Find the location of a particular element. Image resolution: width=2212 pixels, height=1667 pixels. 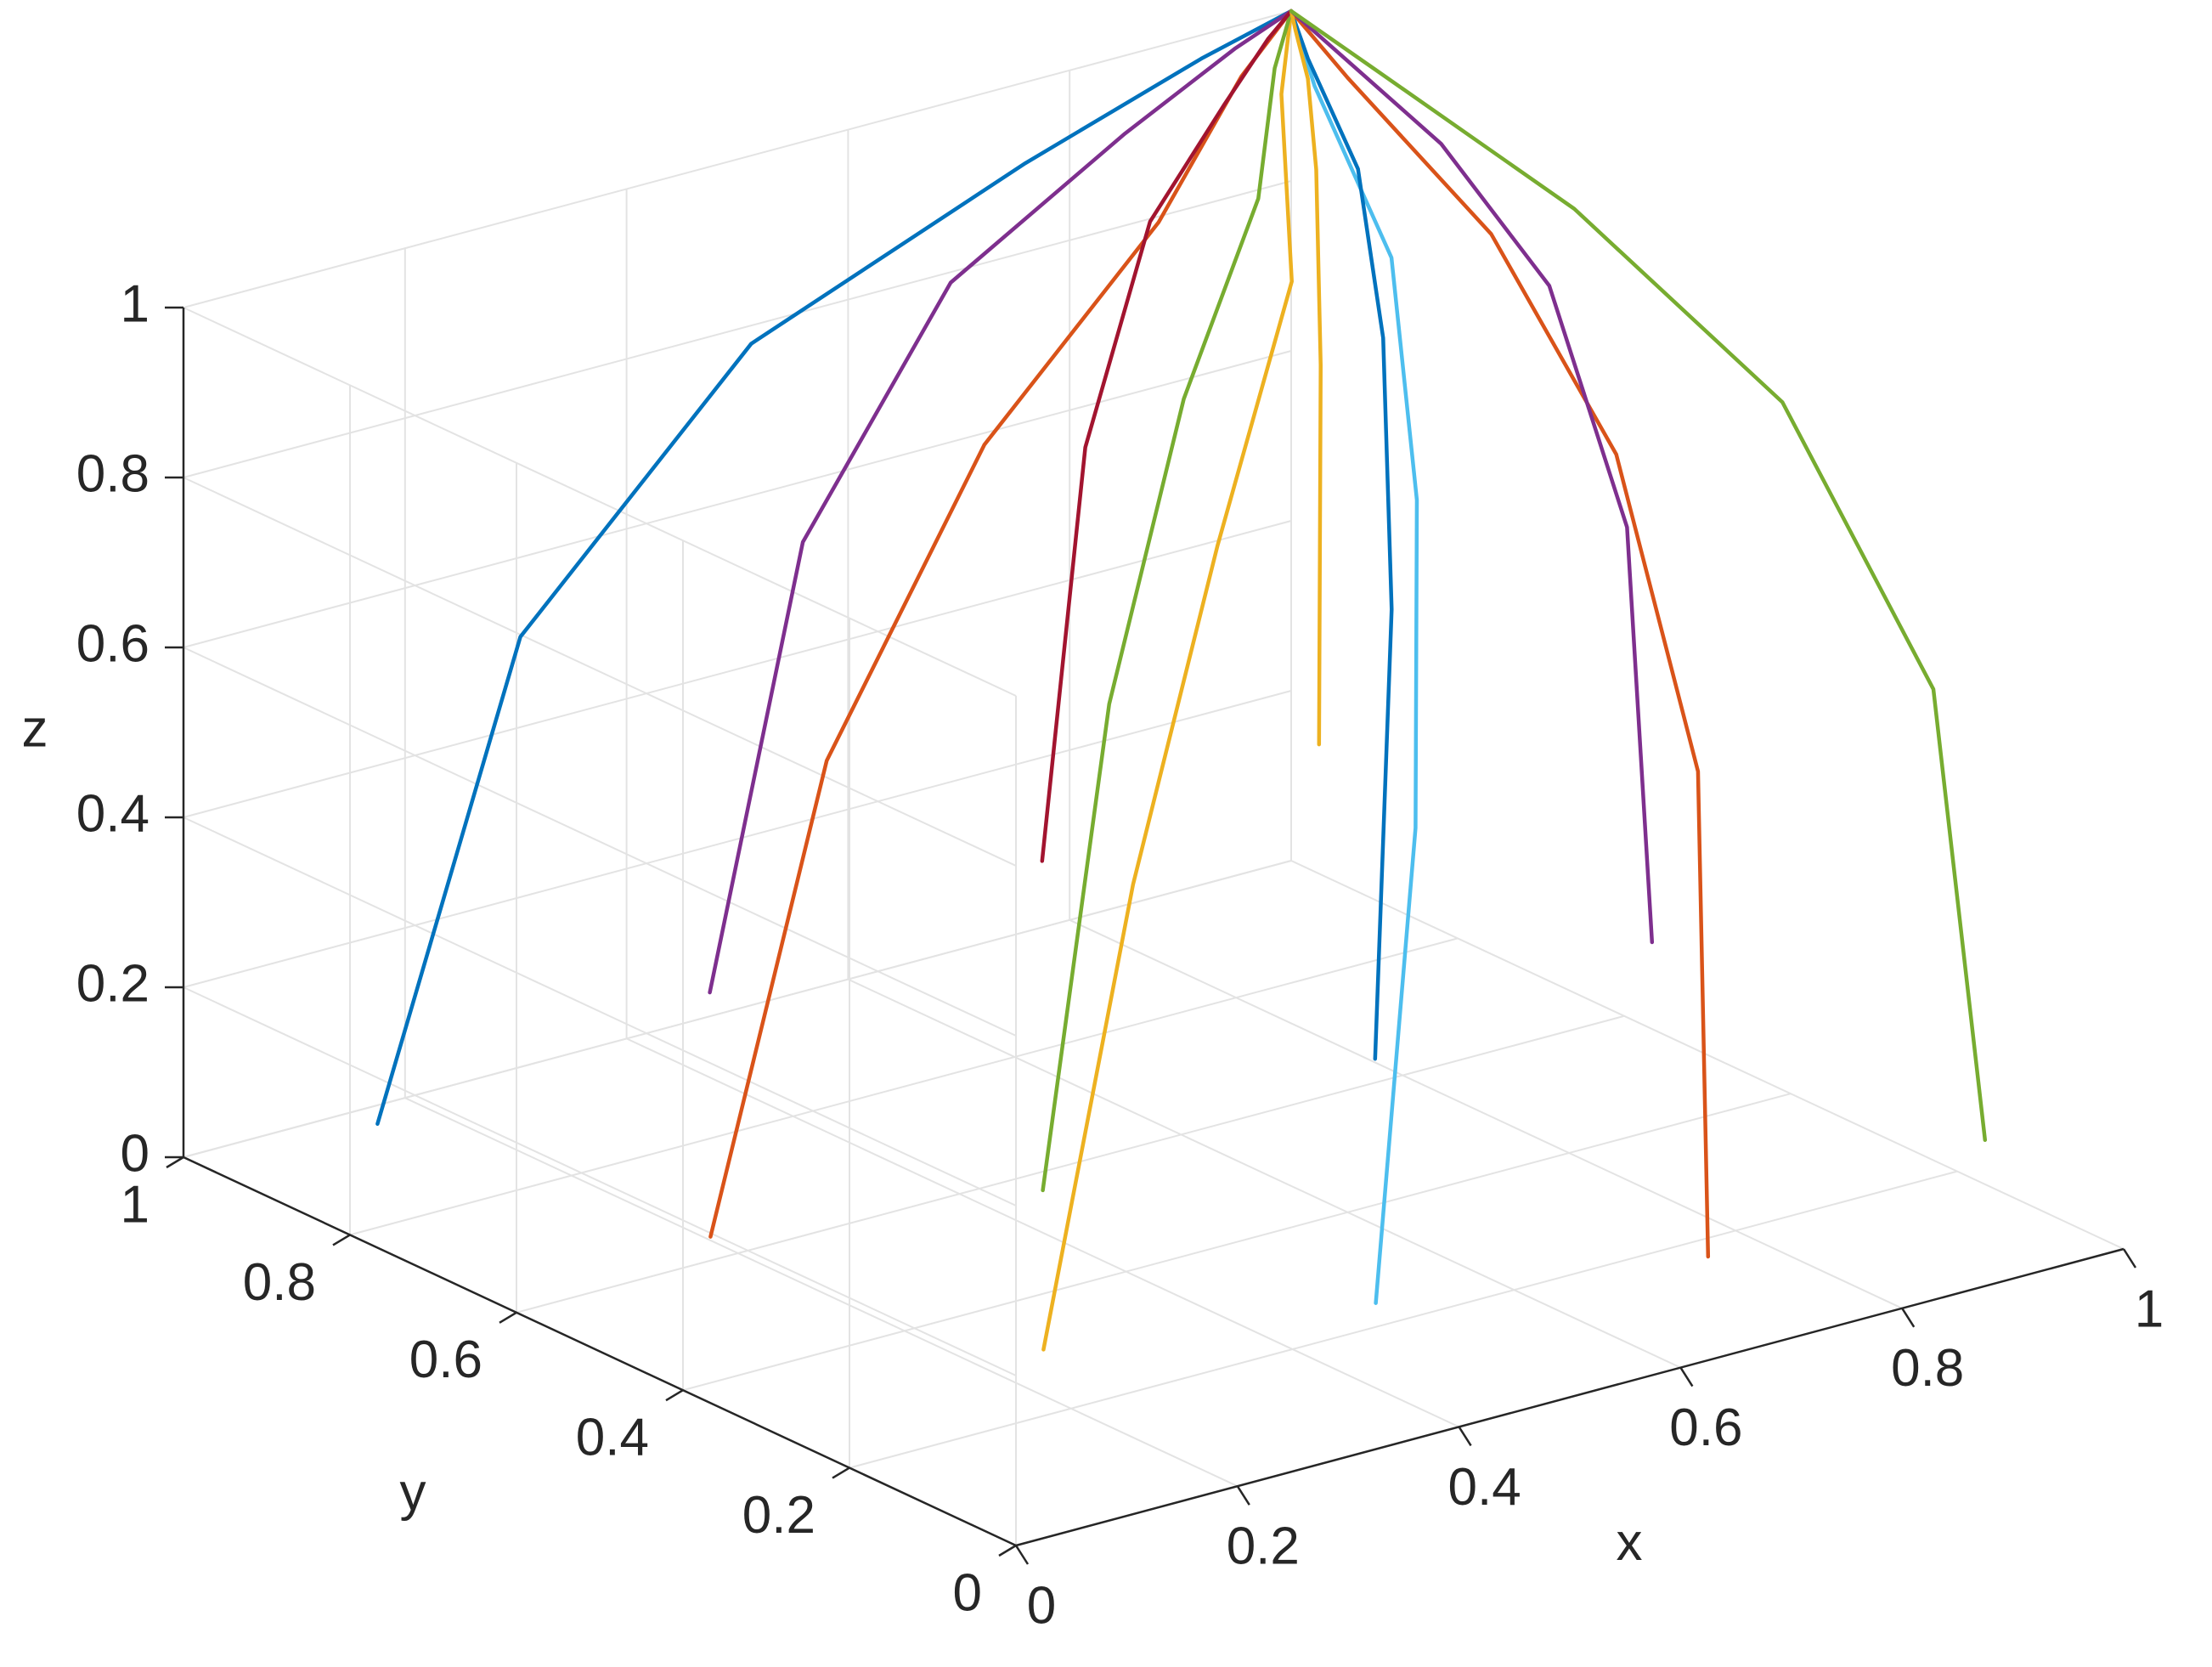

y-tick-label: 1 is located at coordinates (135, 1204).